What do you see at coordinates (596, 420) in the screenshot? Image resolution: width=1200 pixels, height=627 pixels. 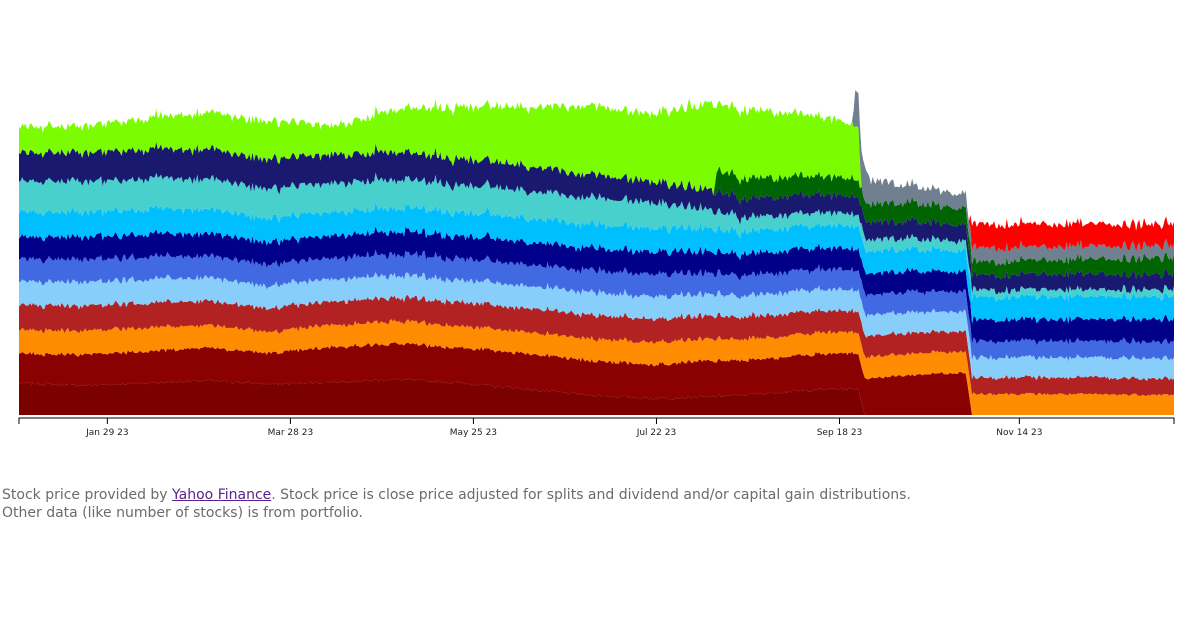 I see `x-axis-line` at bounding box center [596, 420].